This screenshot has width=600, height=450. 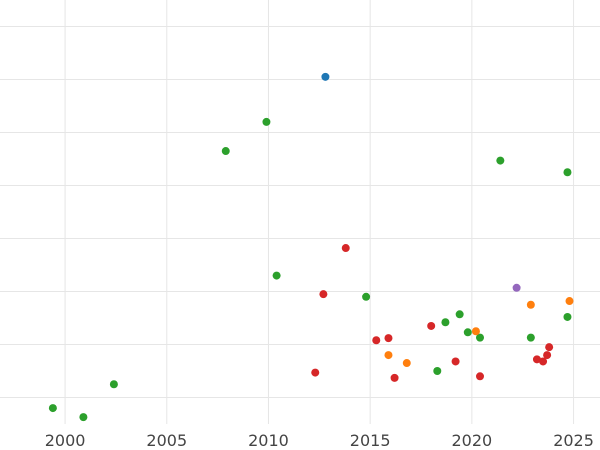 I want to click on x-tick-label: 2010, so click(x=268, y=440).